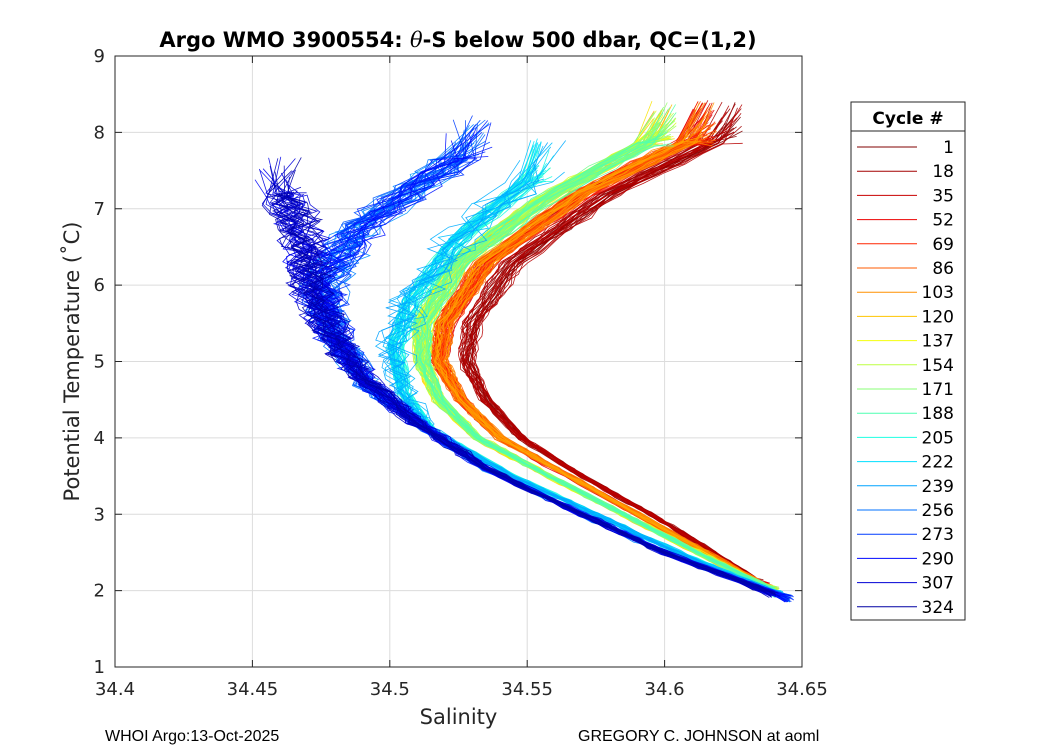  I want to click on legend-label-256: 256, so click(938, 511).